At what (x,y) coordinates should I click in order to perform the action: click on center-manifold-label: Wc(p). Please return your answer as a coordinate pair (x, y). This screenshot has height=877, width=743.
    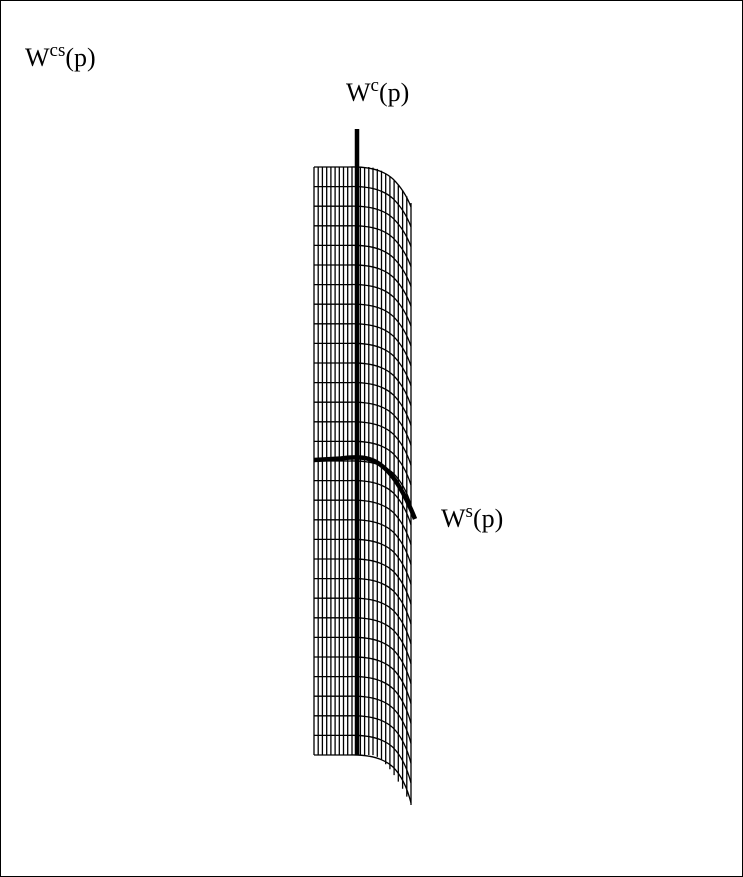
    Looking at the image, I should click on (378, 91).